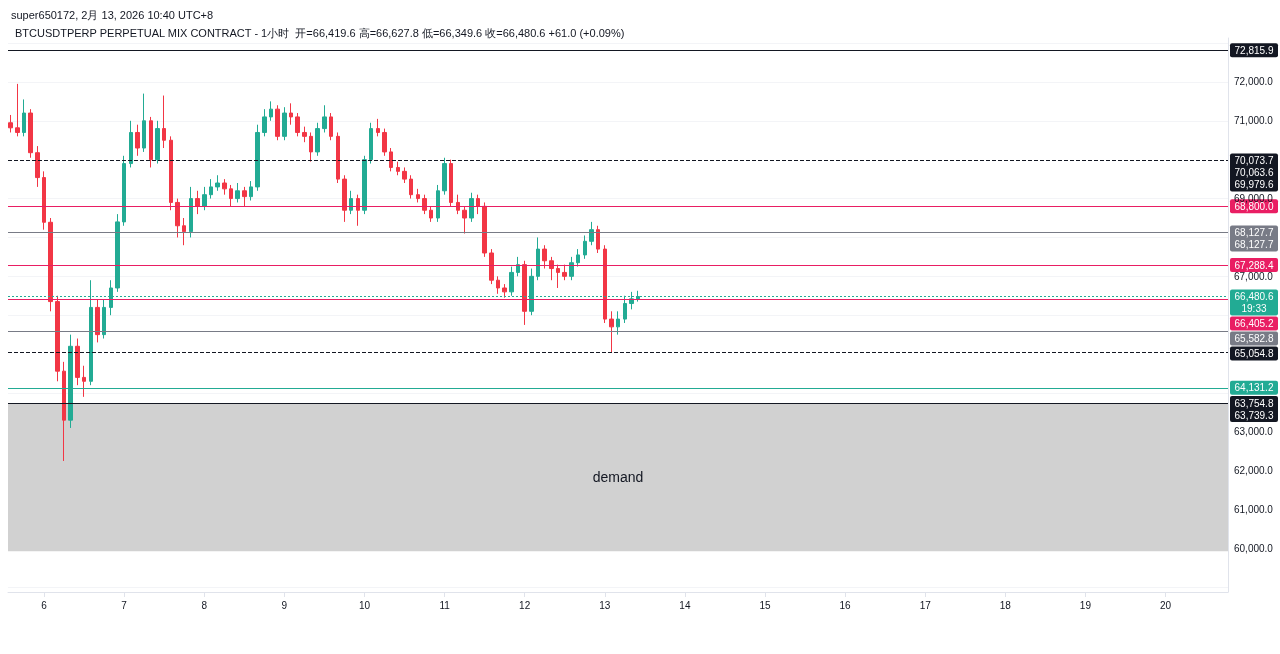  Describe the element at coordinates (1085, 605) in the screenshot. I see `x-tick-label: 19` at that location.